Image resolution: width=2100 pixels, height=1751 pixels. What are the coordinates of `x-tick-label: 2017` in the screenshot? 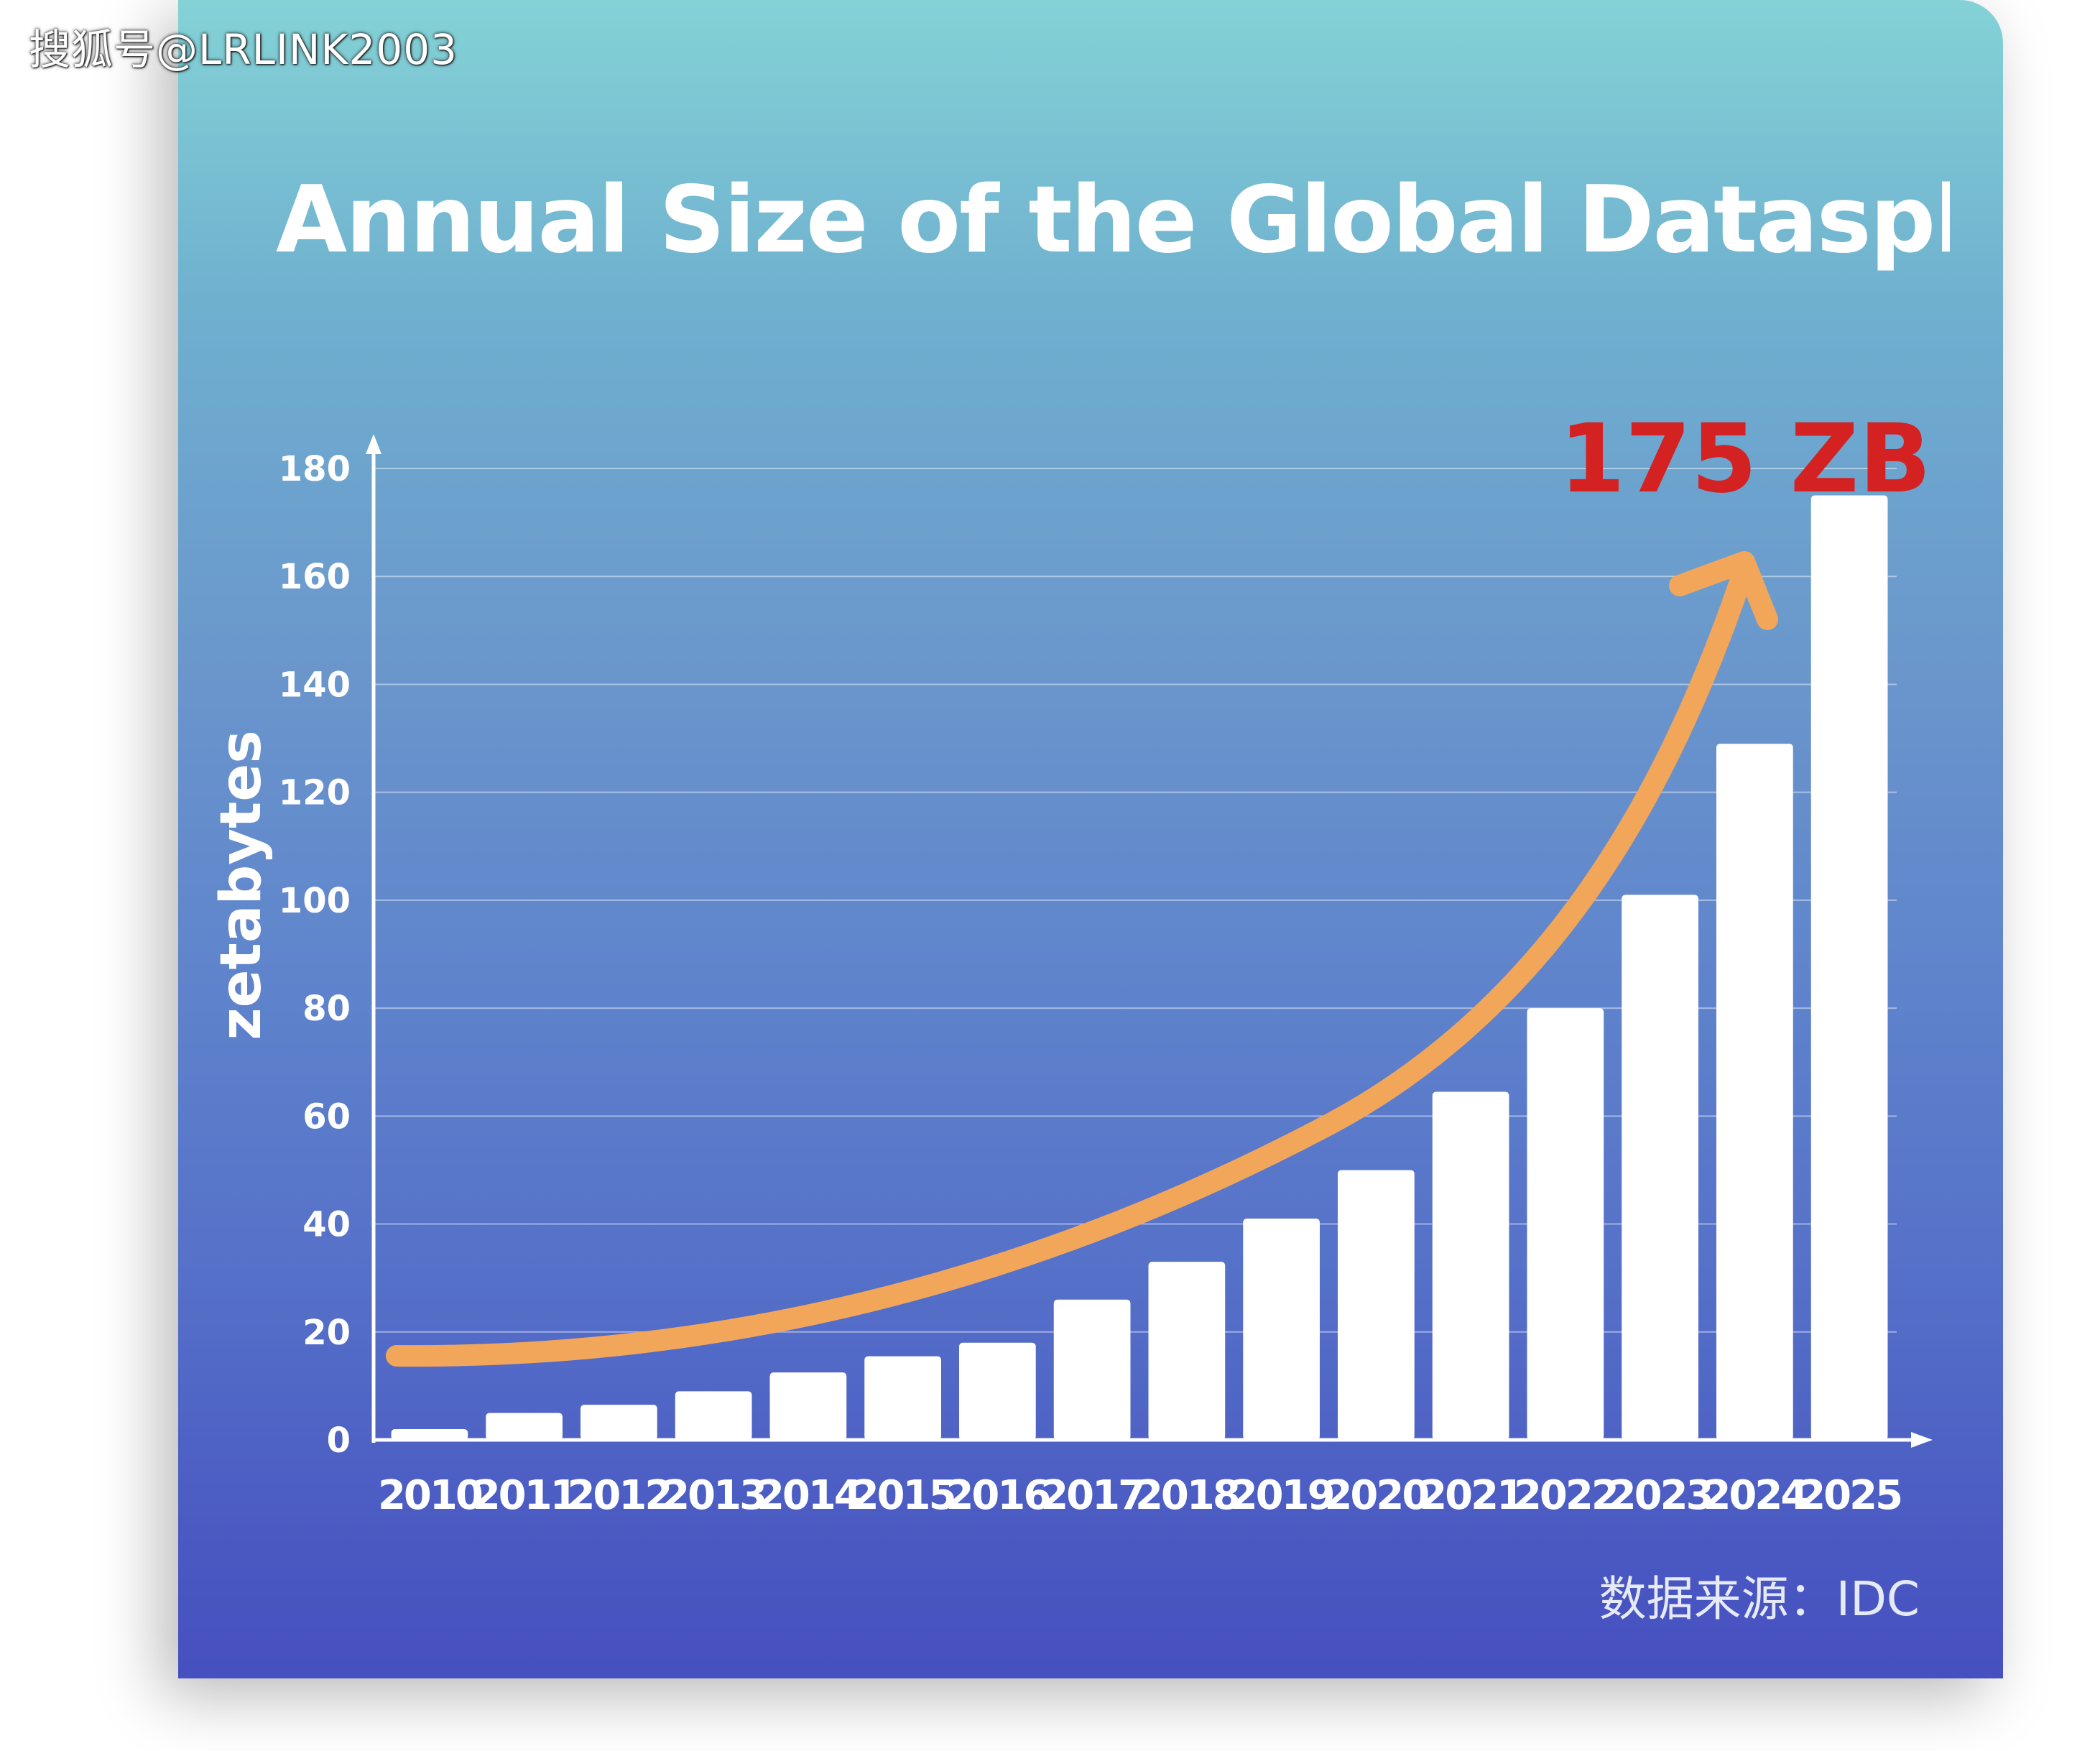 It's located at (1092, 1495).